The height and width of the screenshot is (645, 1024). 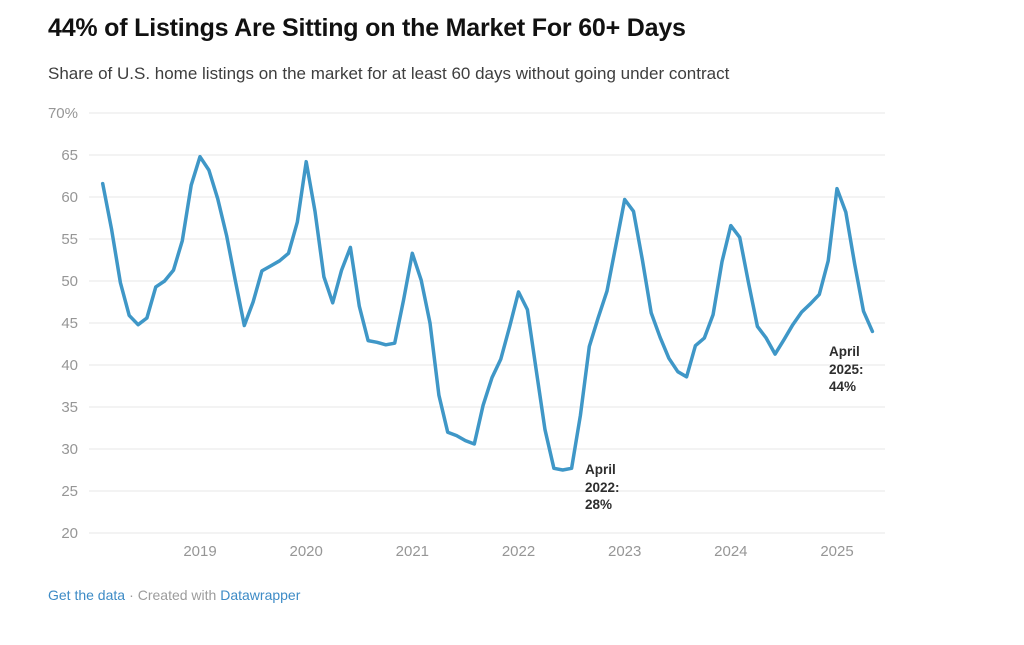 What do you see at coordinates (69, 533) in the screenshot?
I see `y-tick-label: 20` at bounding box center [69, 533].